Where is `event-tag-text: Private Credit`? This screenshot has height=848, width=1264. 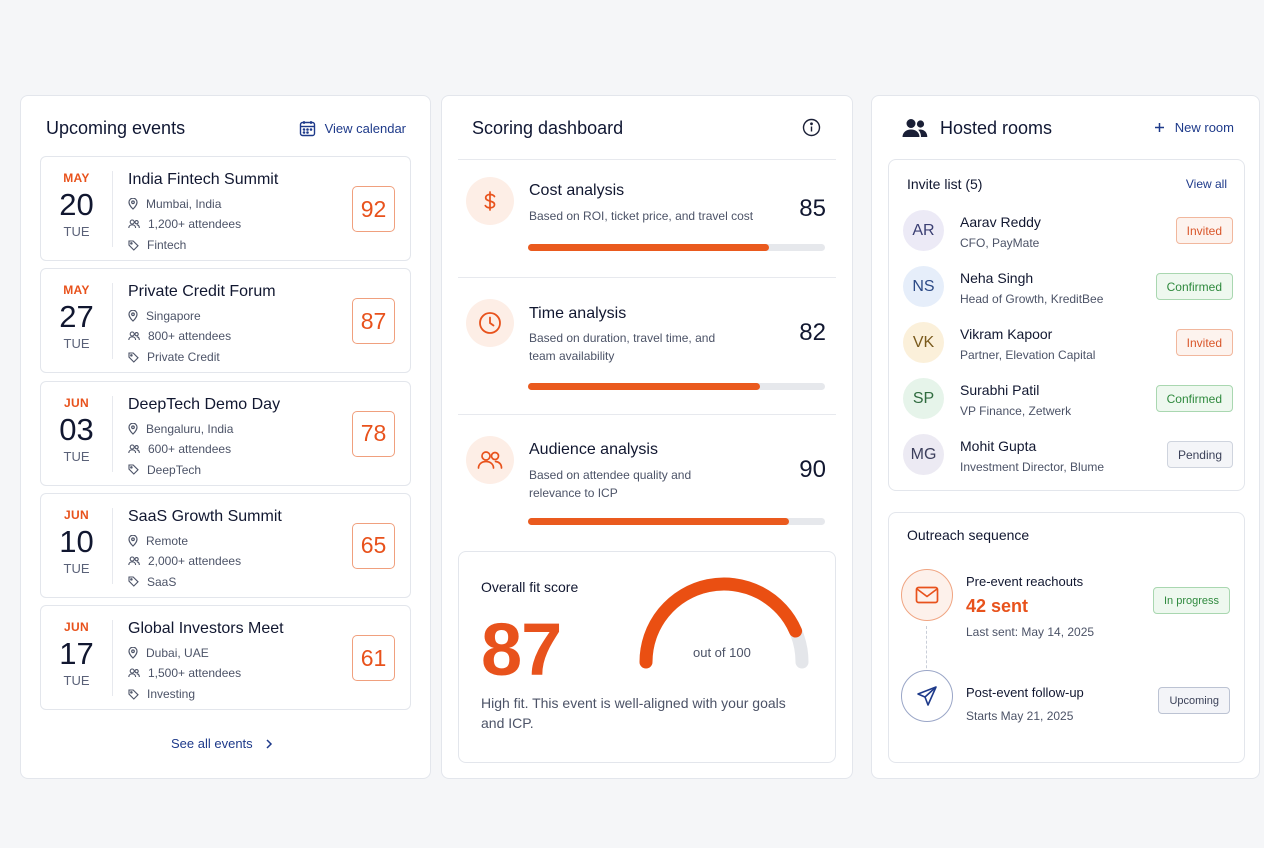
event-tag-text: Private Credit is located at coordinates (183, 357).